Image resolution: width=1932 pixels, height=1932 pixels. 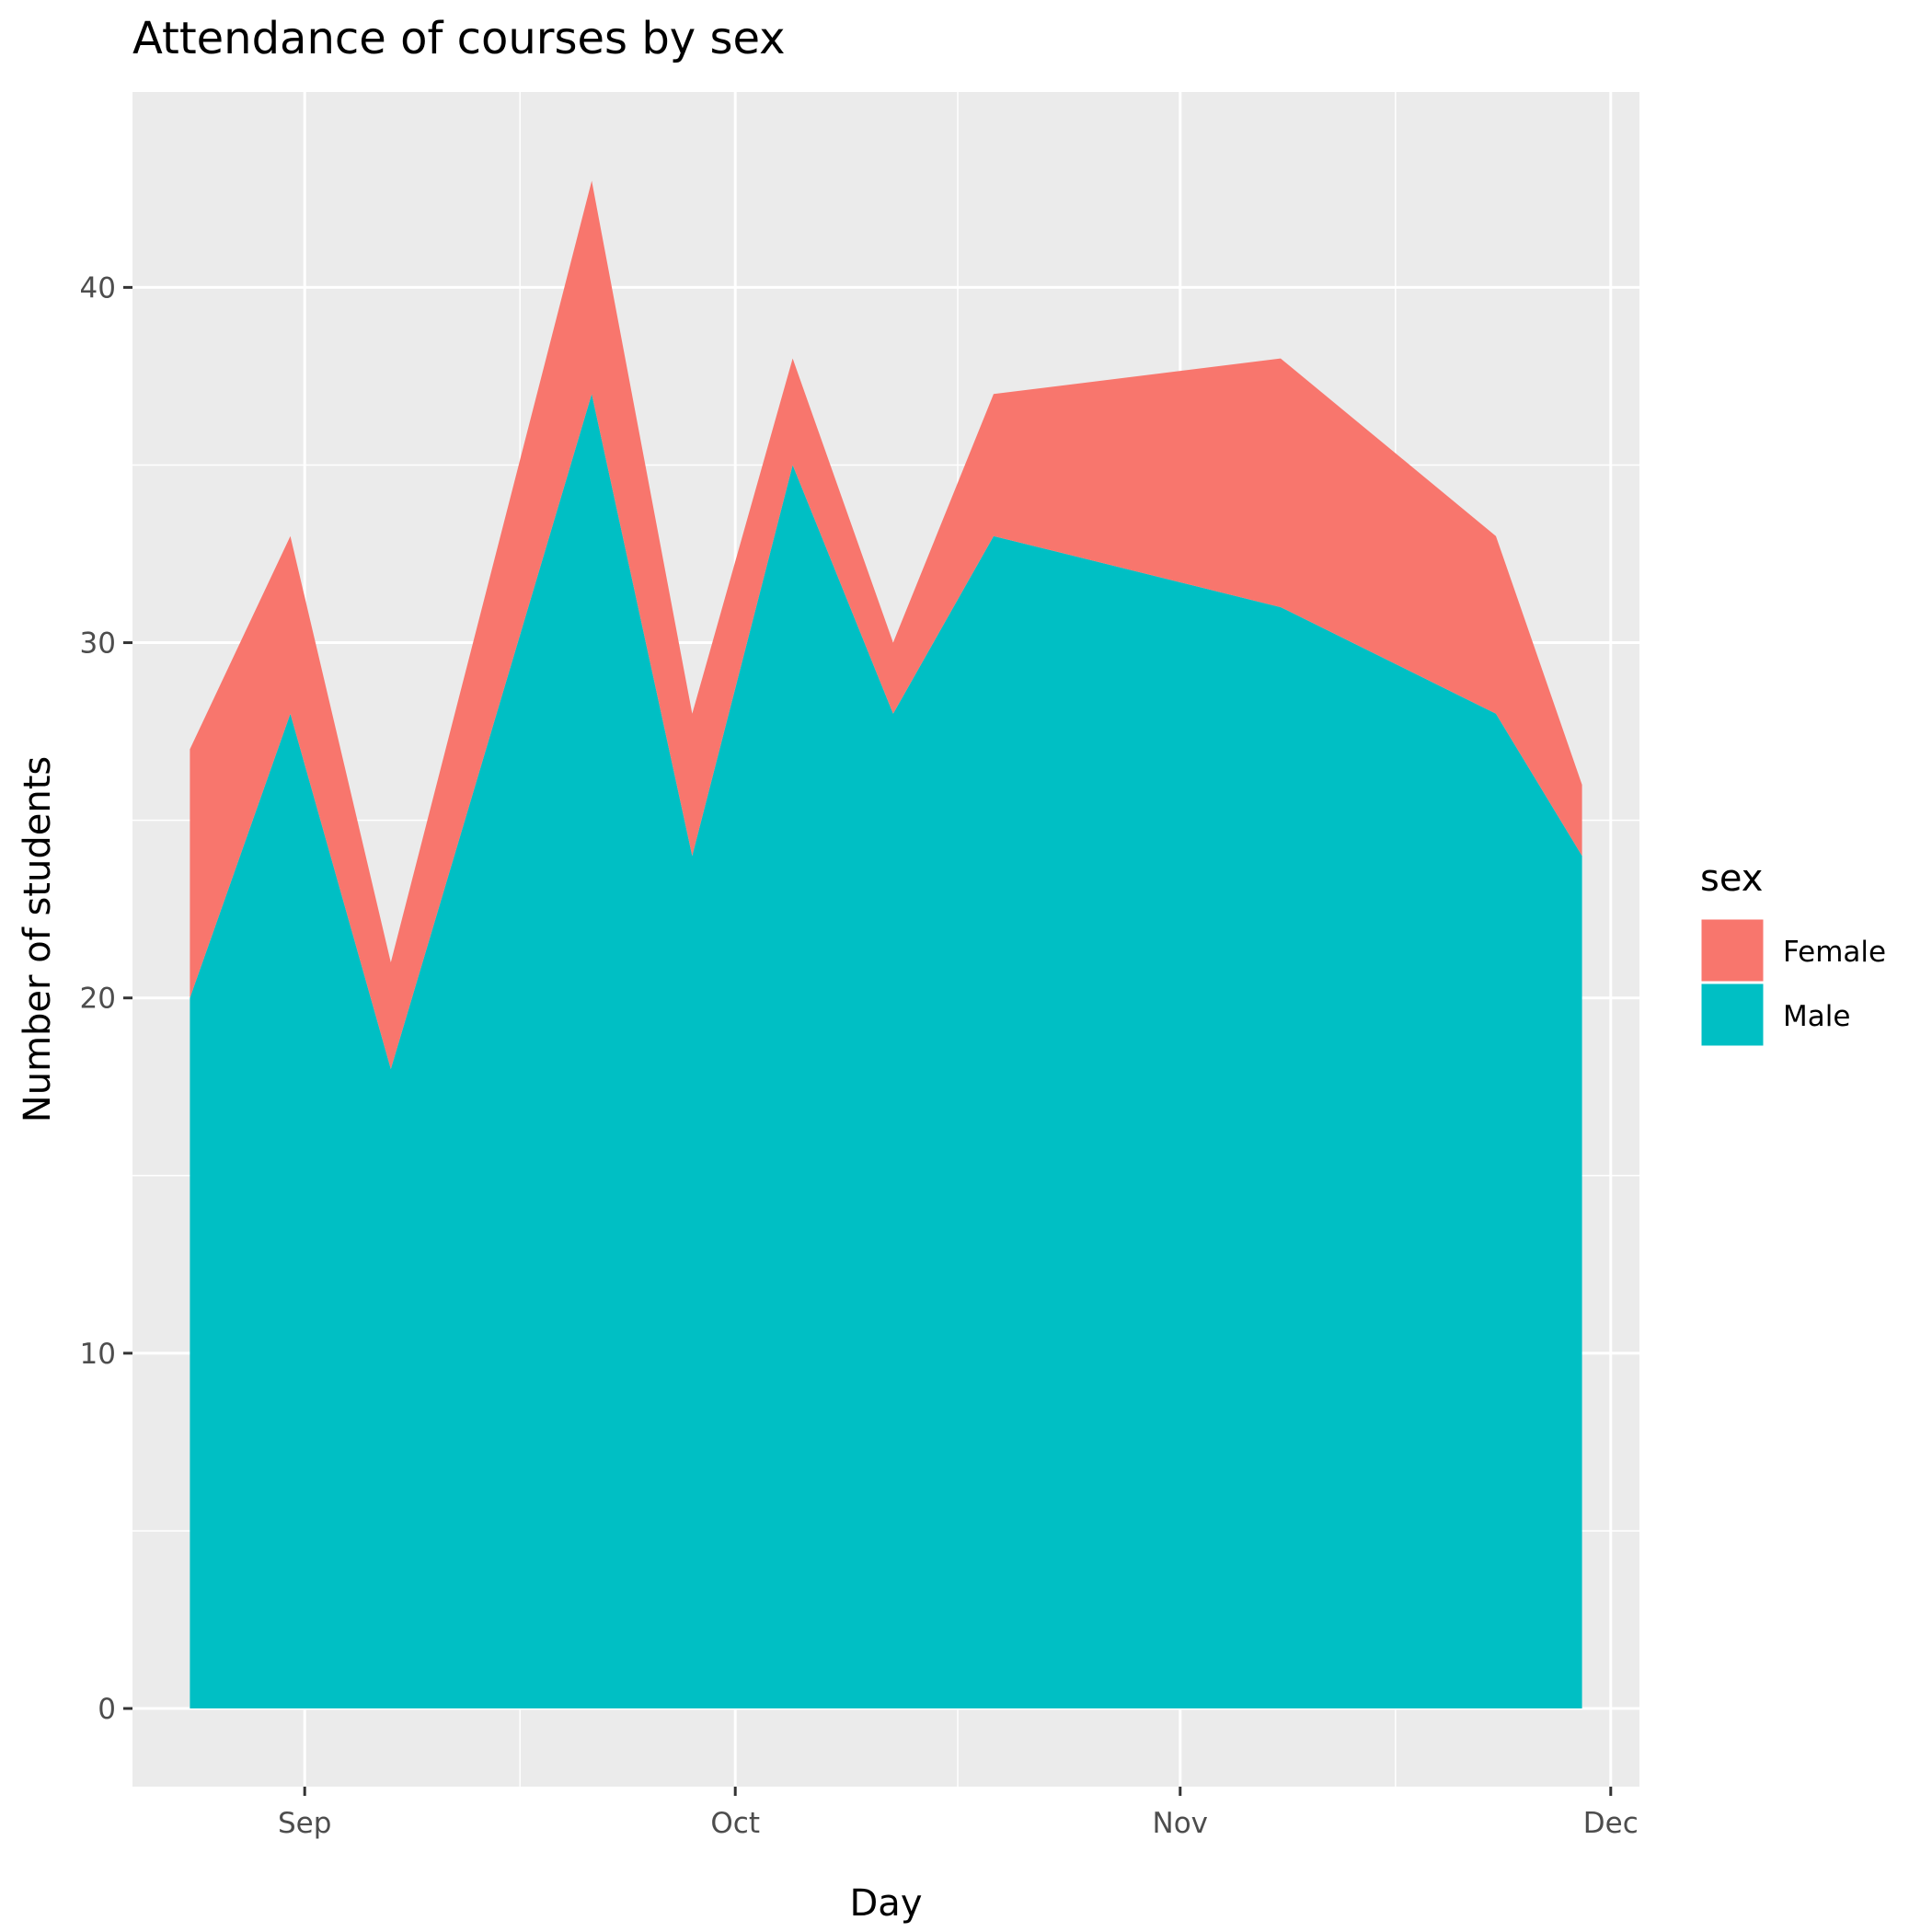 What do you see at coordinates (886, 1903) in the screenshot?
I see `x-axis-title: Day` at bounding box center [886, 1903].